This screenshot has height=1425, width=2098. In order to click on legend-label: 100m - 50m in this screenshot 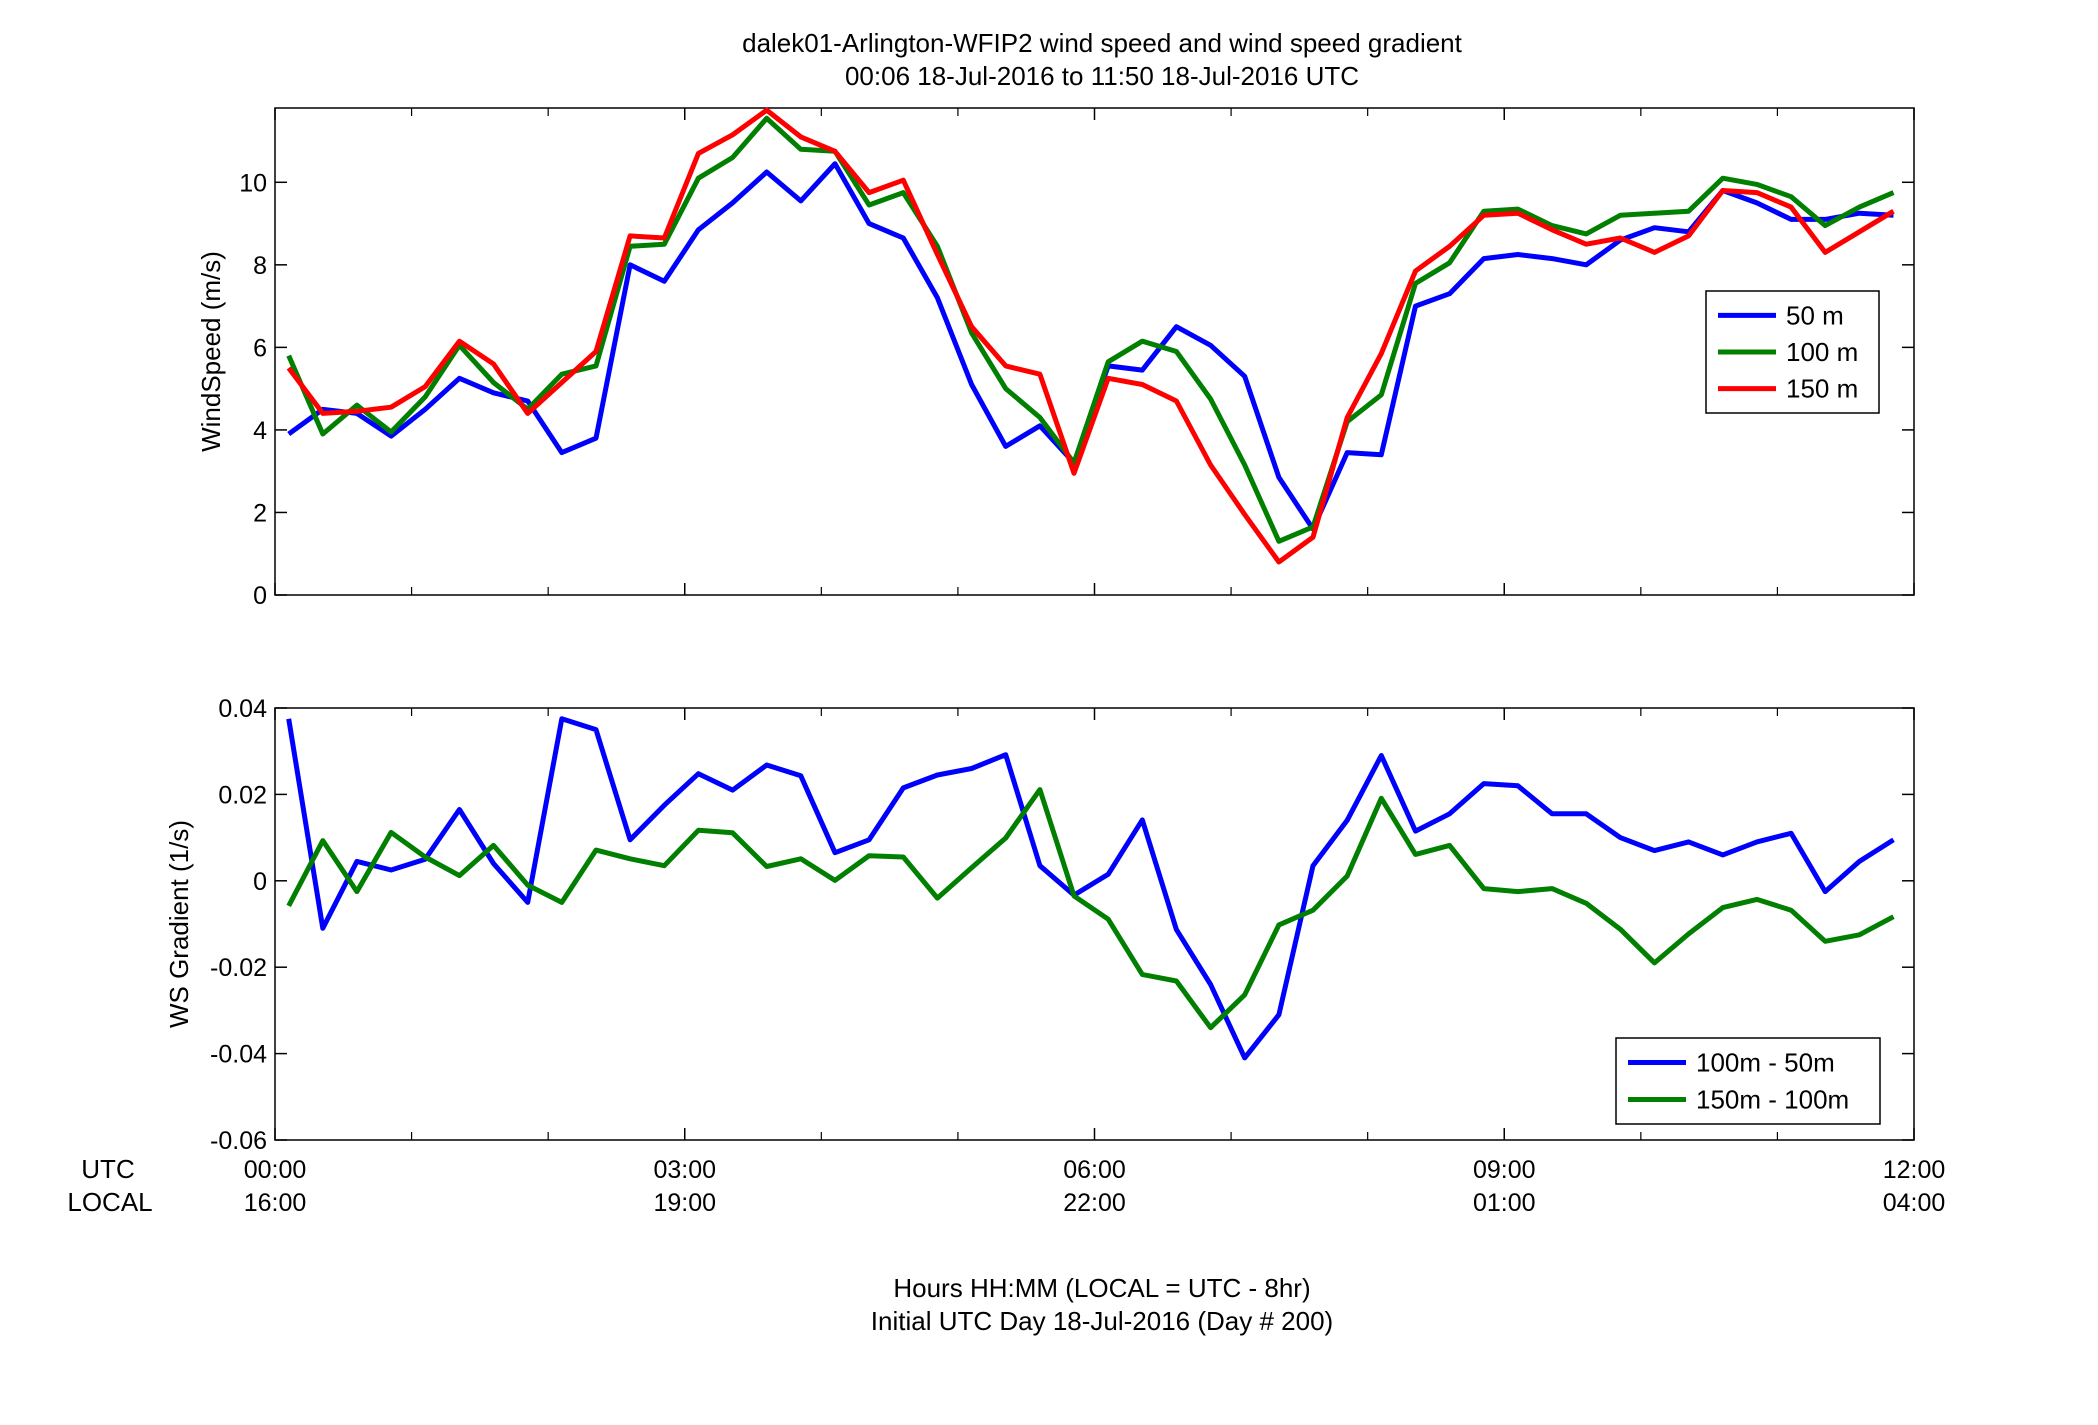, I will do `click(1765, 1063)`.